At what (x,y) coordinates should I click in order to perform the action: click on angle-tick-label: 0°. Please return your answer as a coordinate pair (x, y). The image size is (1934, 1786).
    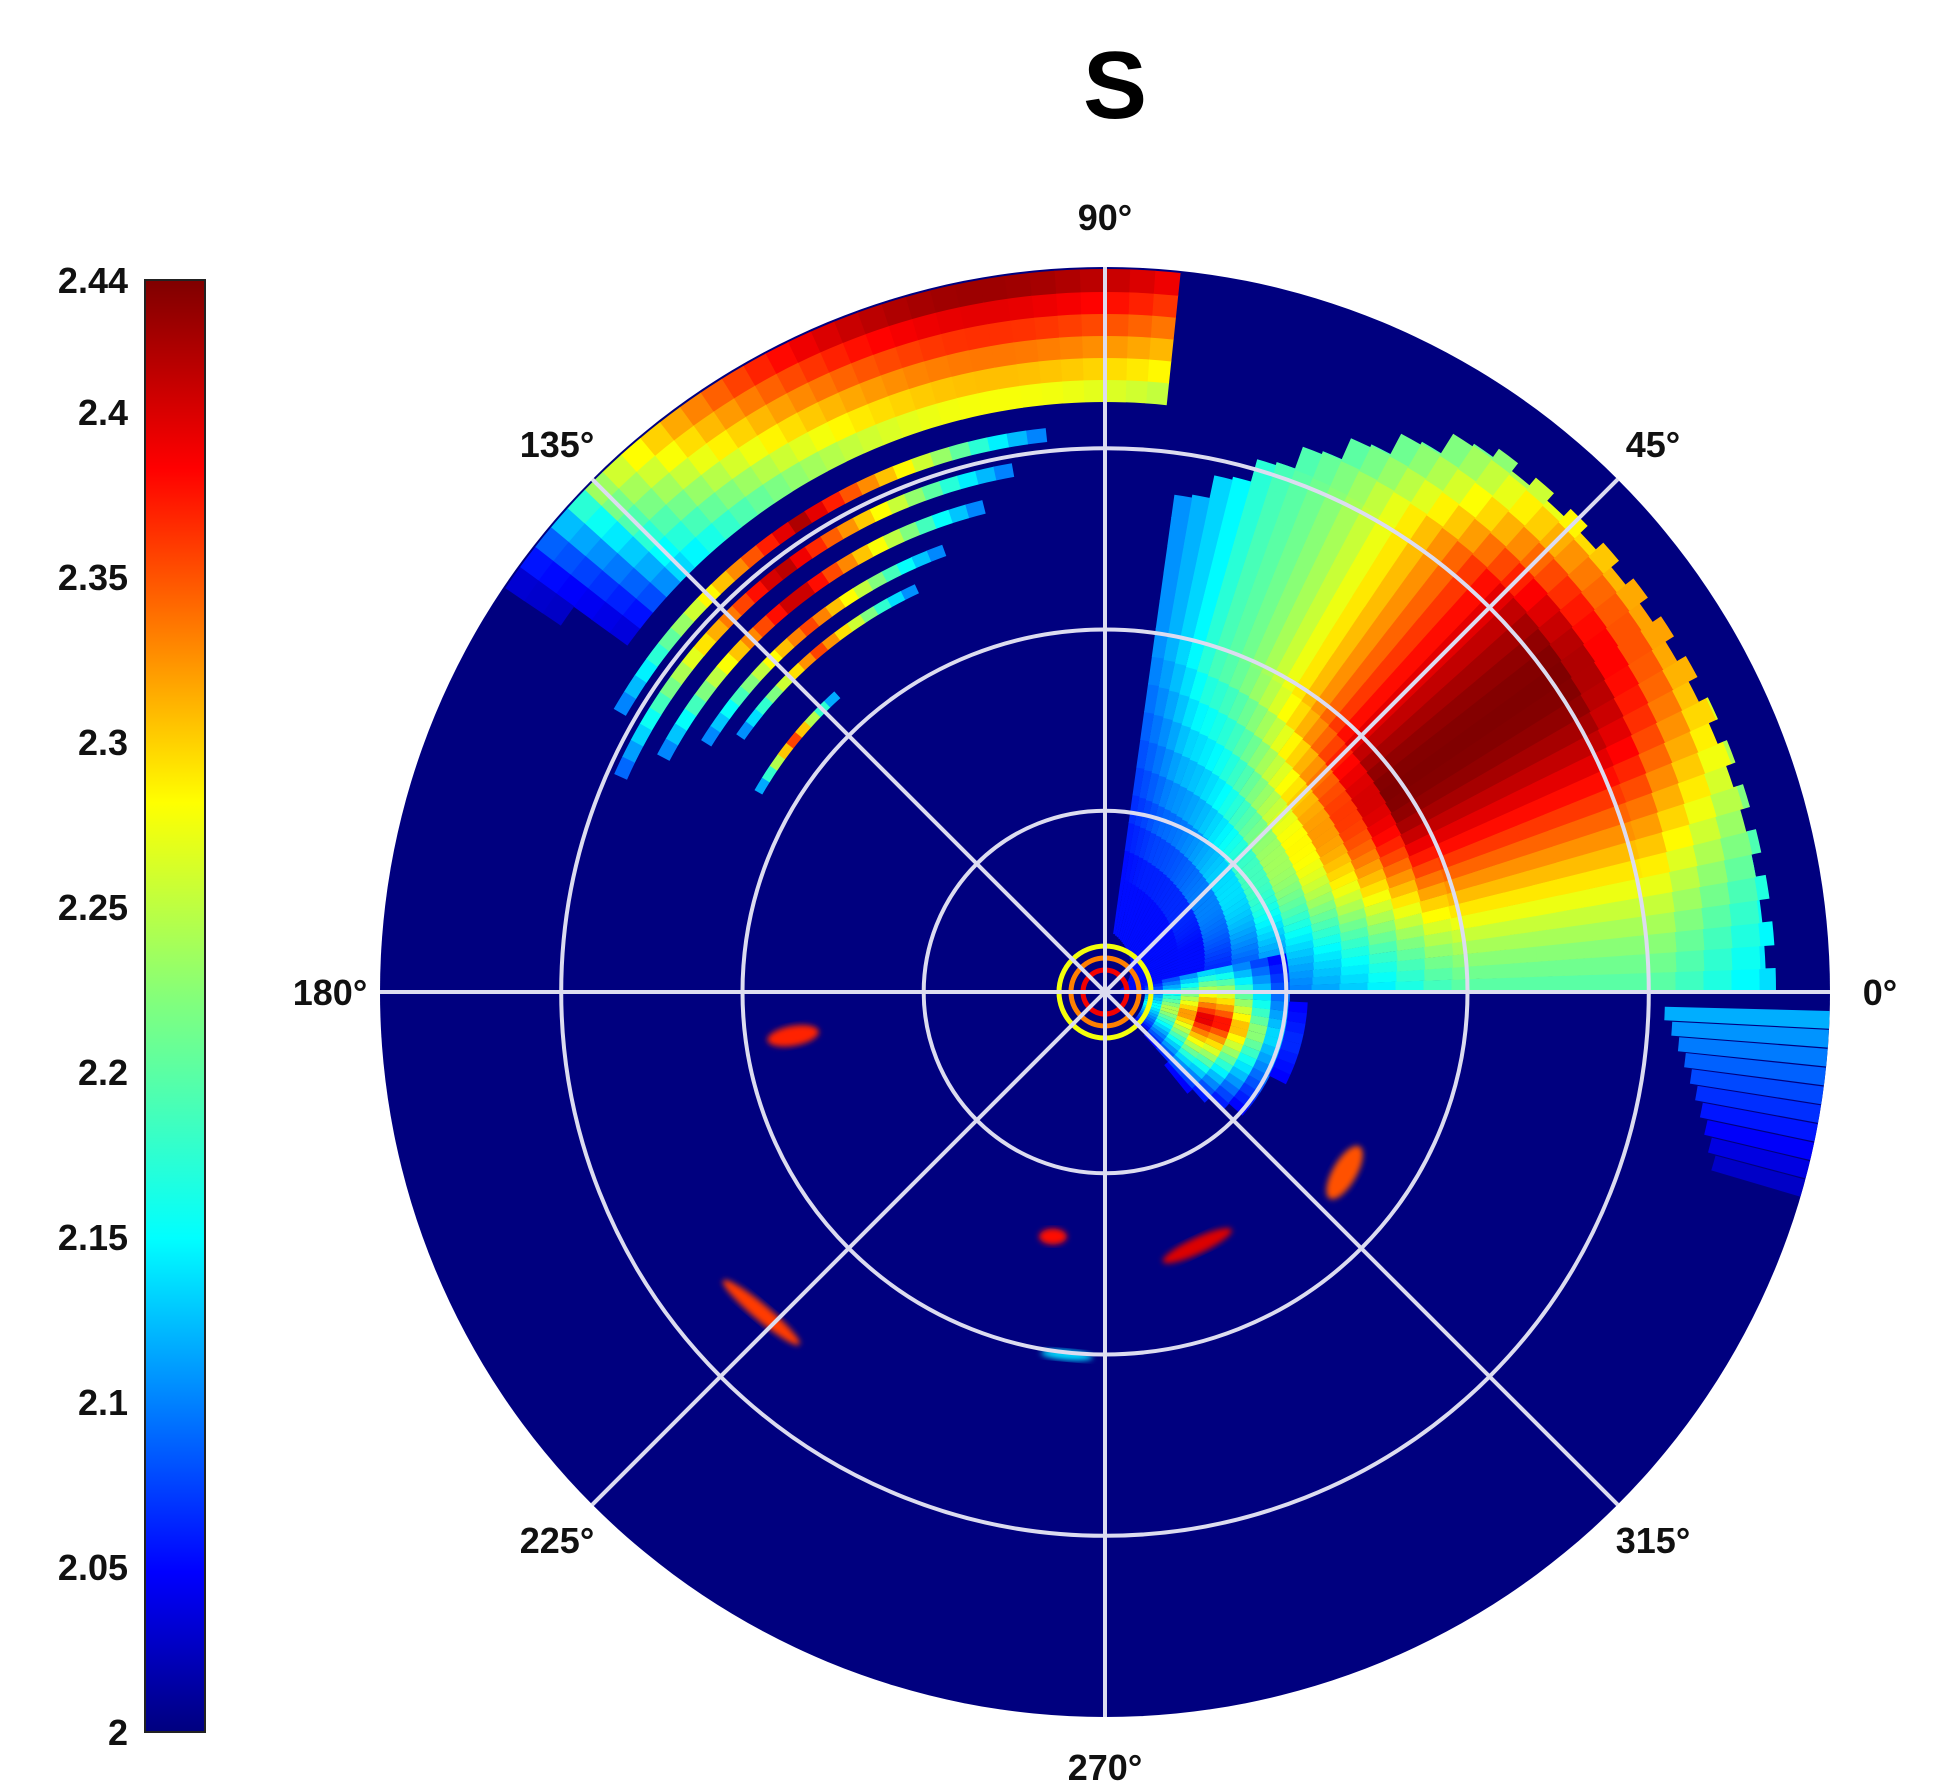
    Looking at the image, I should click on (1880, 992).